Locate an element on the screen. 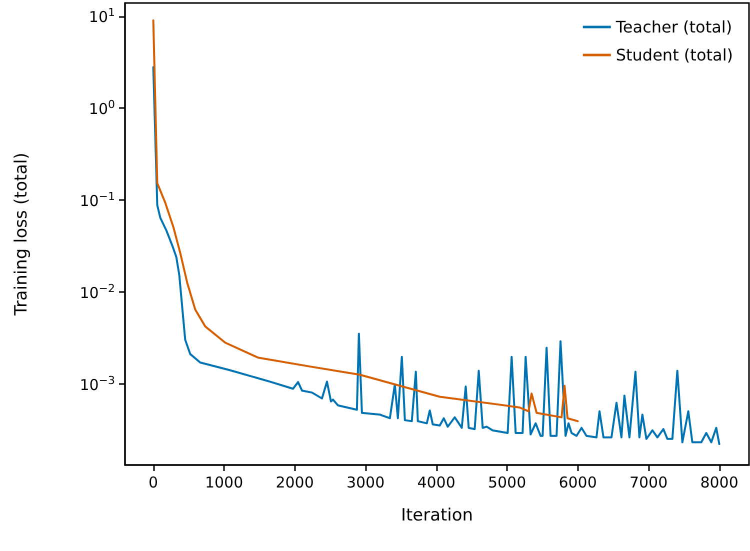 The image size is (750, 551). y-tick-label: 10$^{−2}$ is located at coordinates (97, 292).